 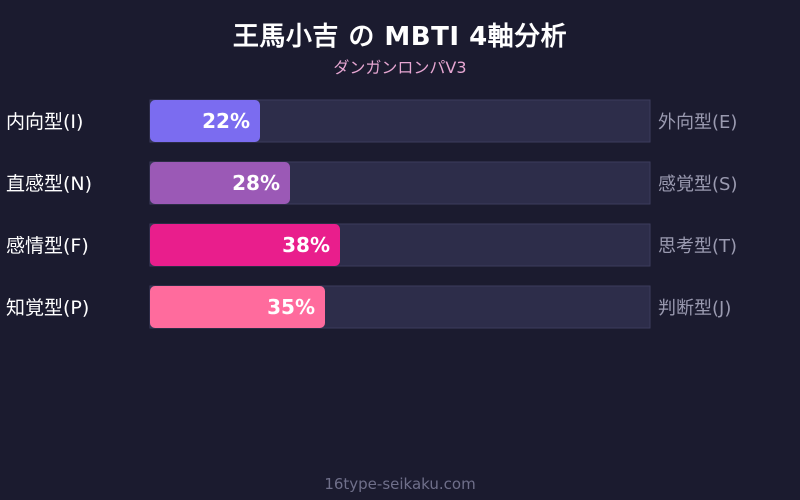 What do you see at coordinates (371, 183) in the screenshot?
I see `bar-row: 直感型(N) 28% 感覚型(S)` at bounding box center [371, 183].